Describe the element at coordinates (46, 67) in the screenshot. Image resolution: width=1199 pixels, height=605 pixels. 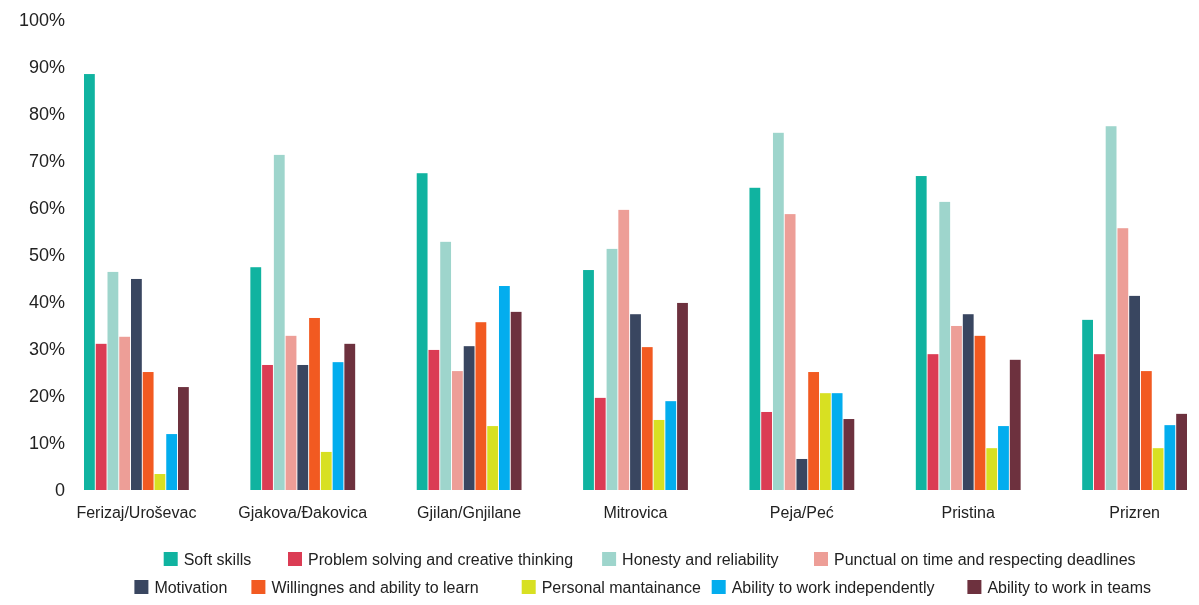
I see `y-tick-label: 90%` at that location.